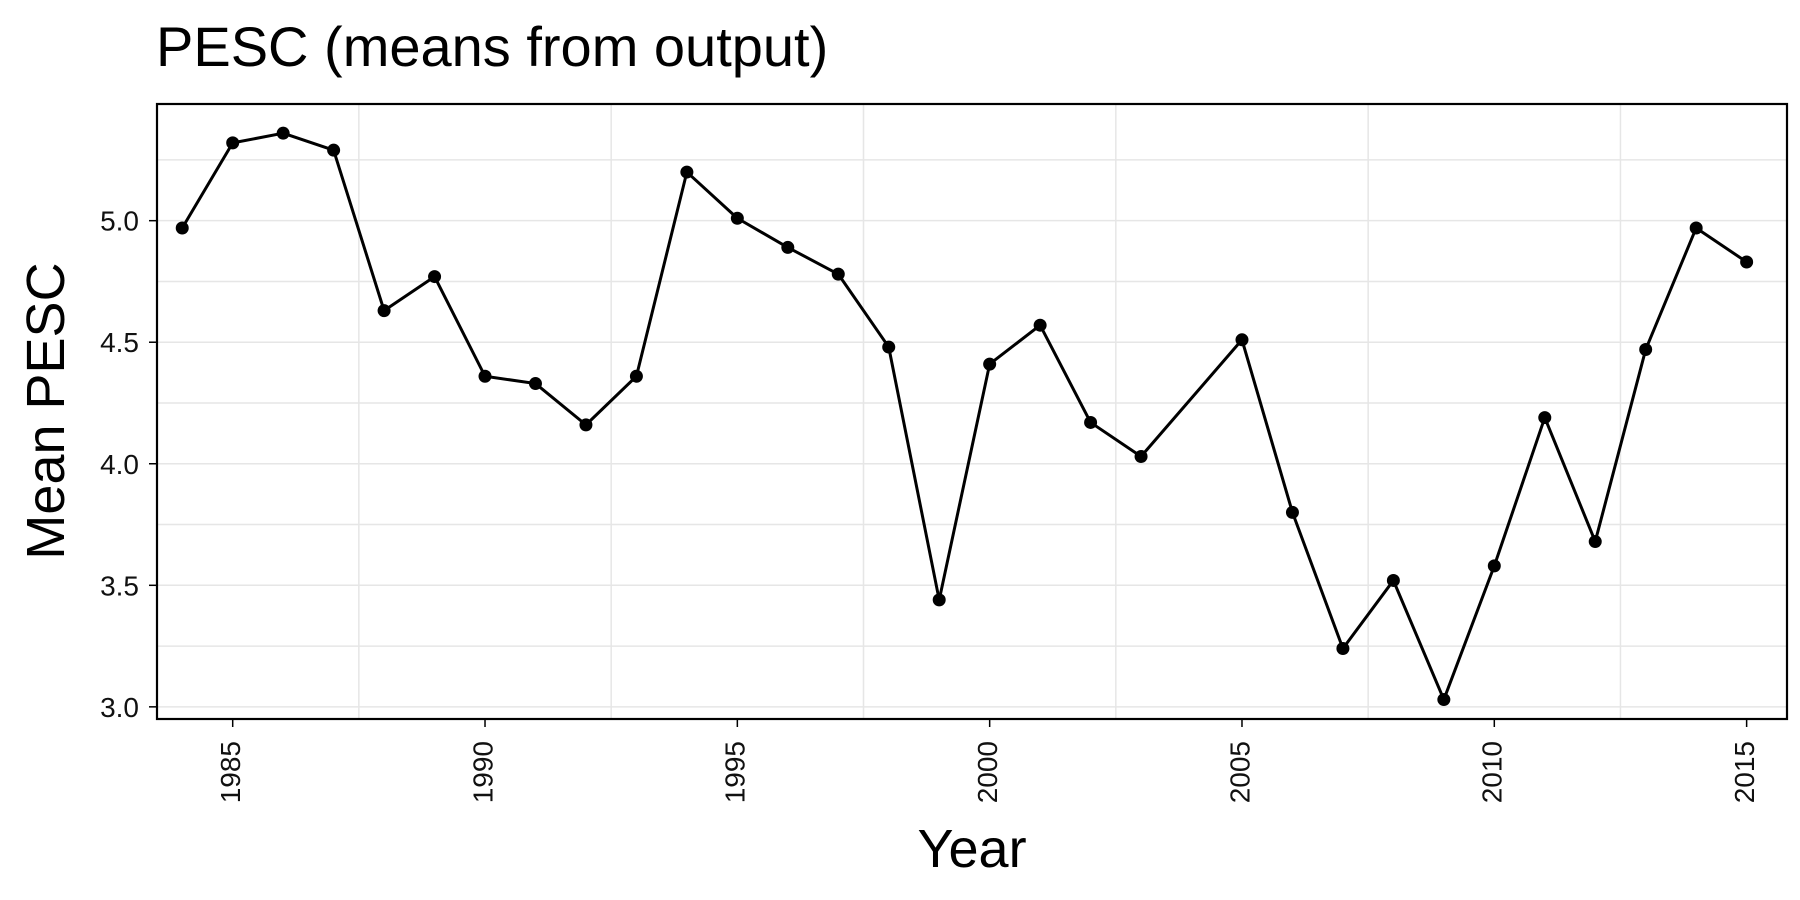  What do you see at coordinates (119, 221) in the screenshot?
I see `y-tick-label: 5.0` at bounding box center [119, 221].